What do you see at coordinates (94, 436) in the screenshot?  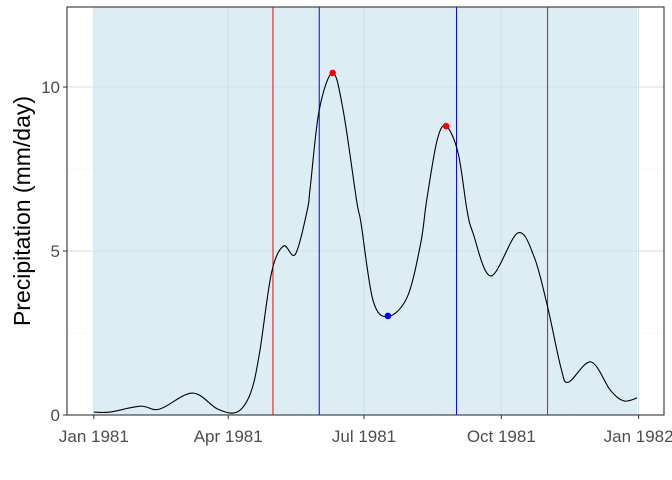 I see `x-tick-label: Jan 1981` at bounding box center [94, 436].